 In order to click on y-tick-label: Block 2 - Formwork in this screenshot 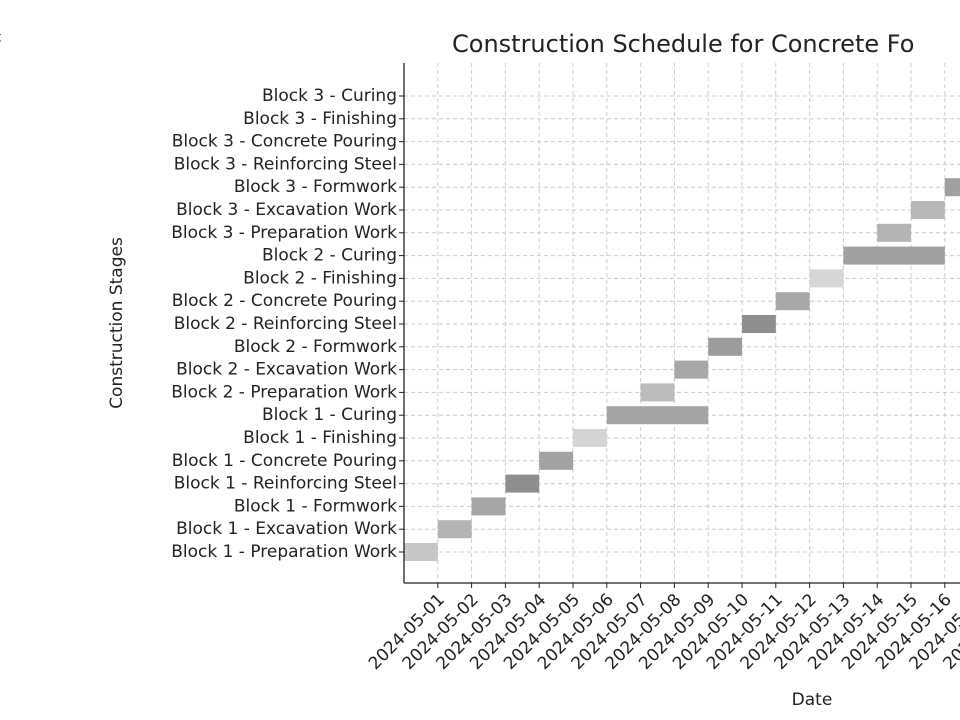, I will do `click(315, 347)`.